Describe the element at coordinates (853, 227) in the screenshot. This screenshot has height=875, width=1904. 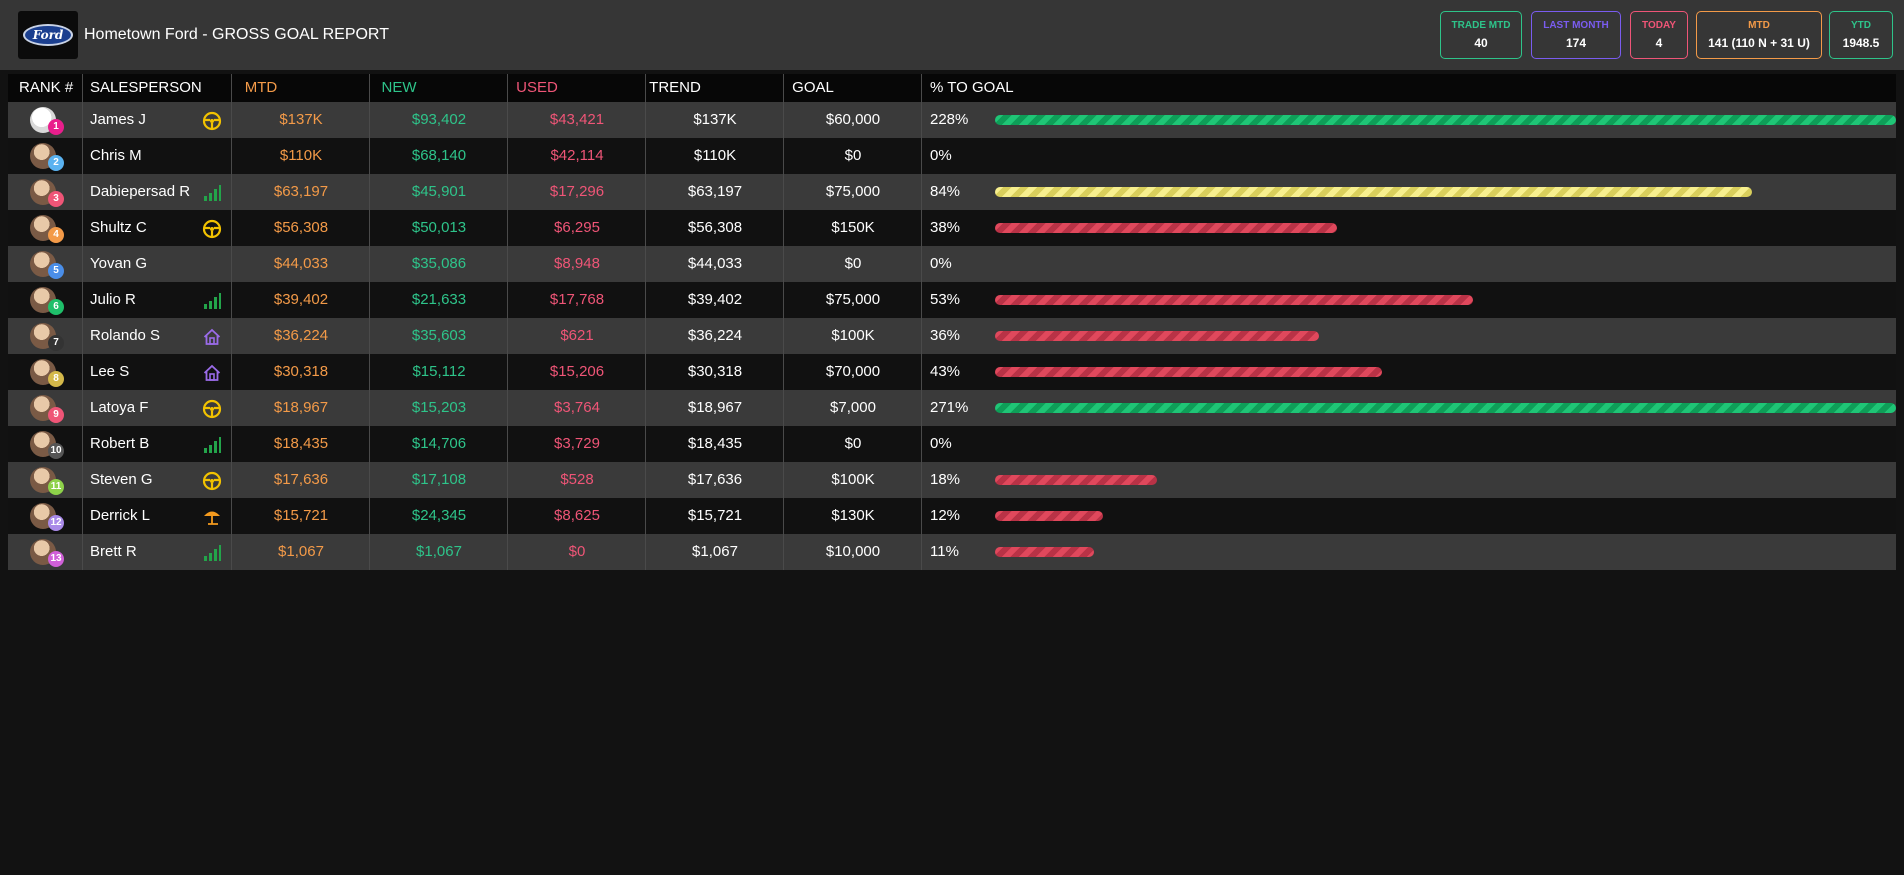
I see `goal-value: $150K` at that location.